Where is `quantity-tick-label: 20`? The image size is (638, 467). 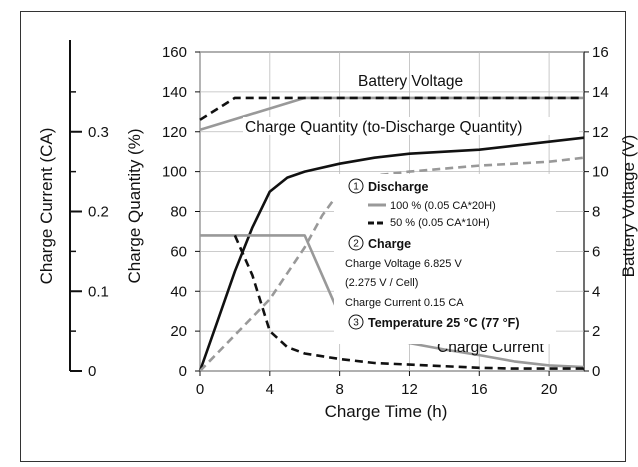
quantity-tick-label: 20 is located at coordinates (178, 331).